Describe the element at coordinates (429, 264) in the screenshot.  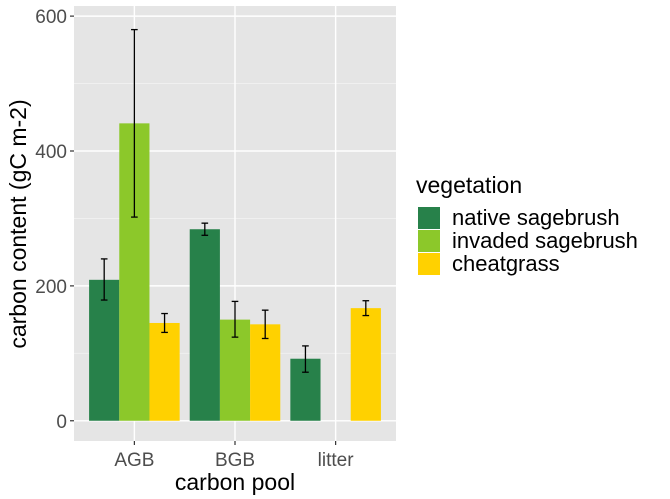
I see `legend-key-cheatgrass` at that location.